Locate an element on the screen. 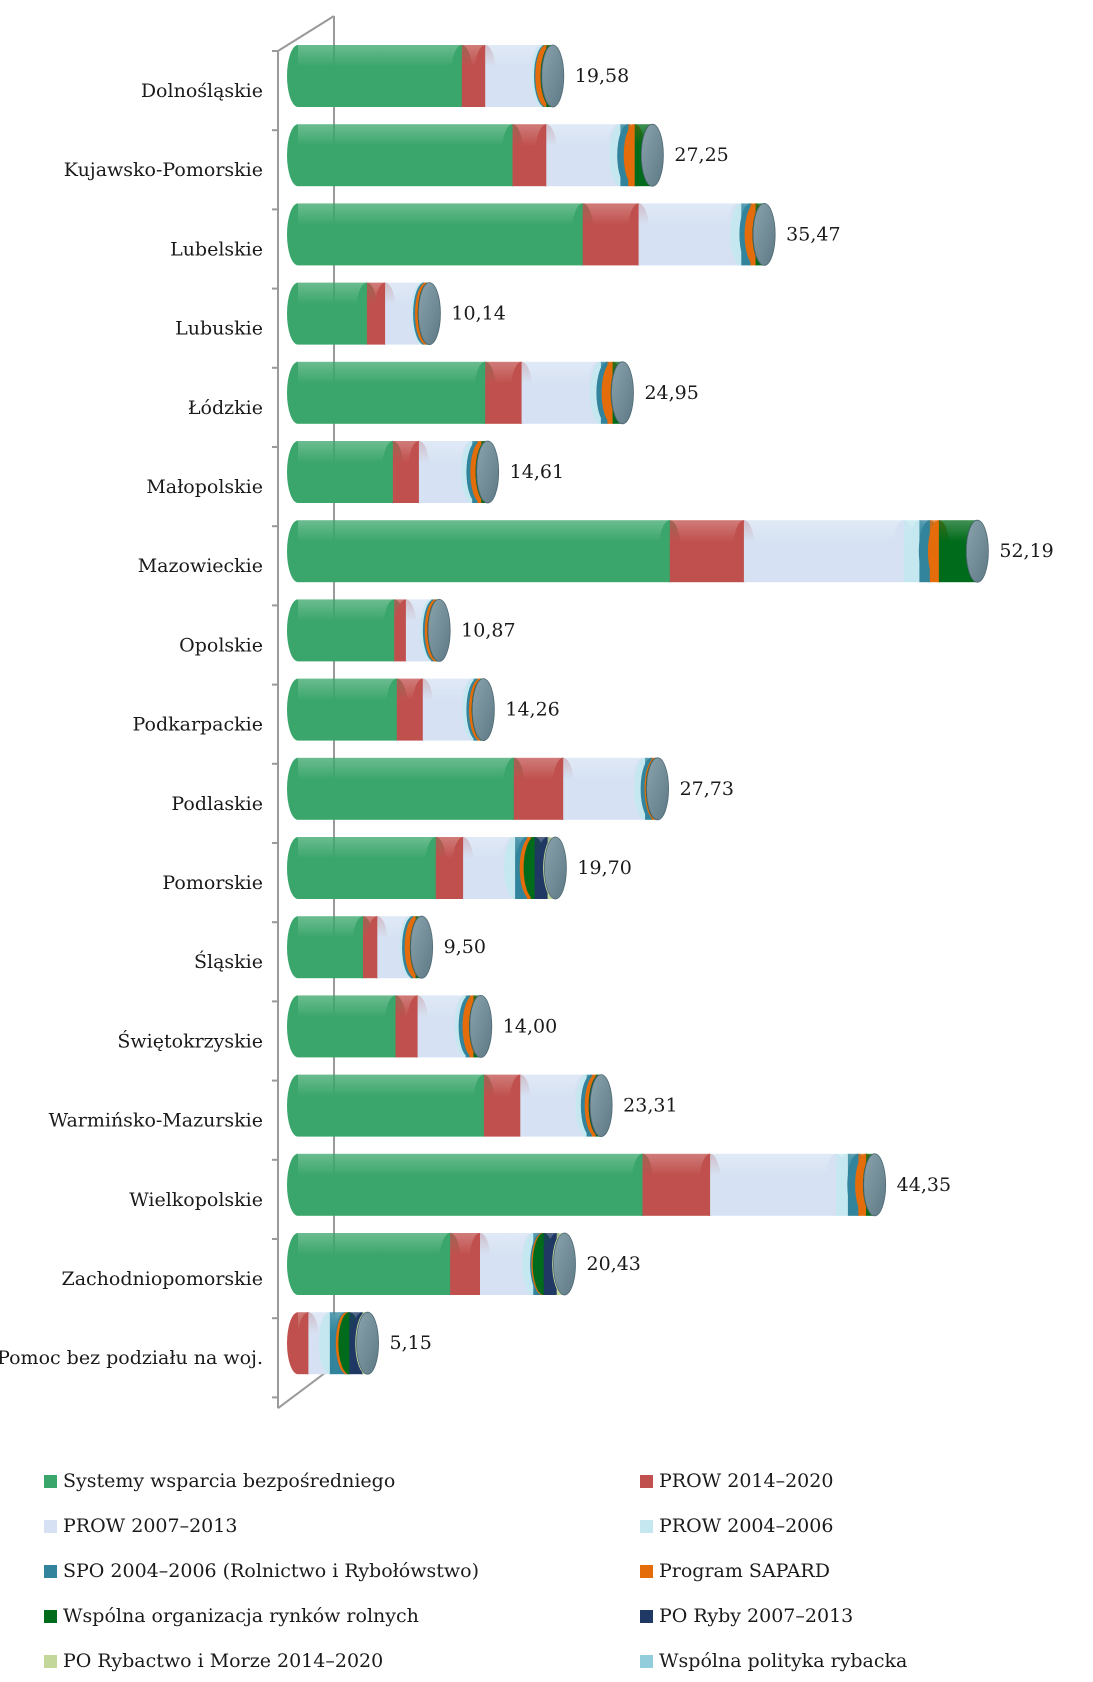  category-label: Wielkopolskie is located at coordinates (196, 1200).